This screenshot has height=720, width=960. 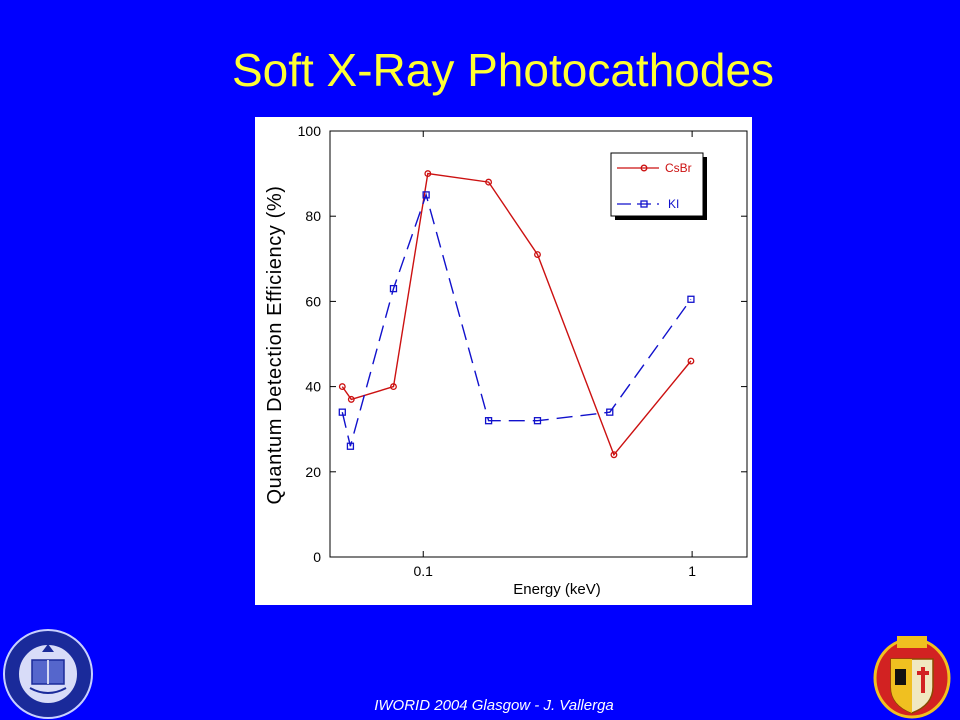 I want to click on x-tick-label: 0.1, so click(x=424, y=571).